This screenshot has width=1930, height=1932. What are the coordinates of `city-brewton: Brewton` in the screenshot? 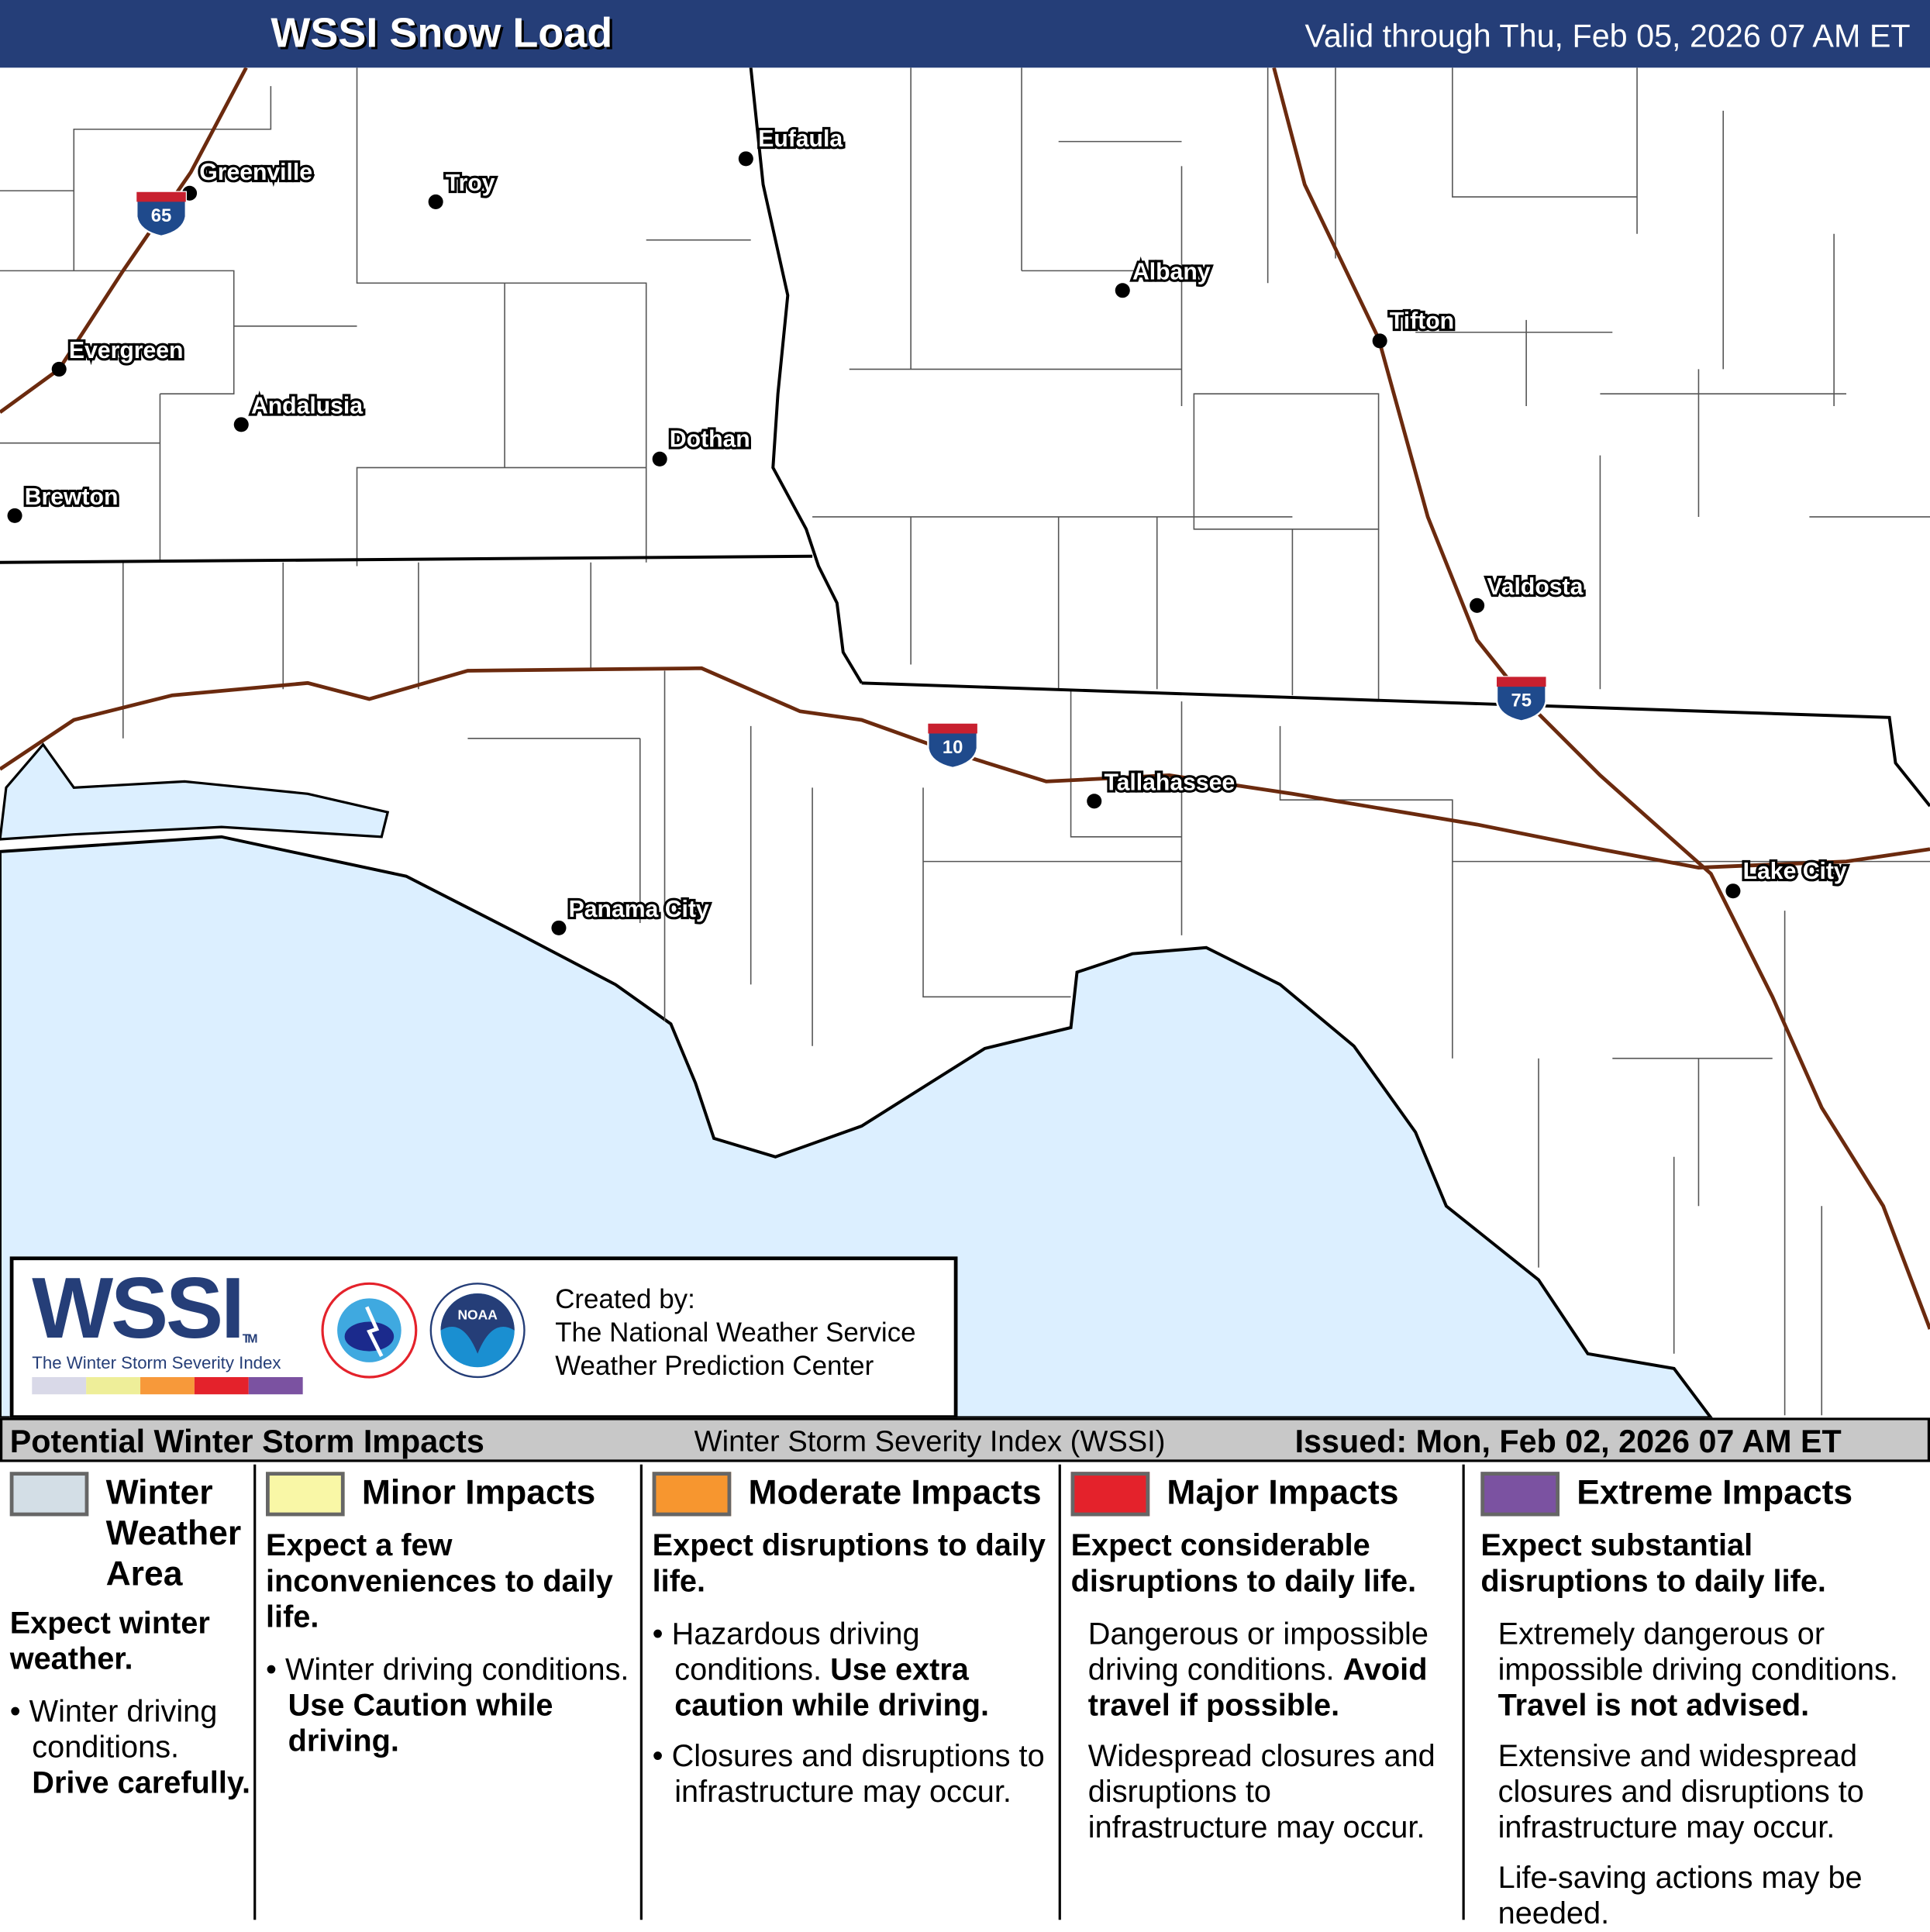 It's located at (64, 502).